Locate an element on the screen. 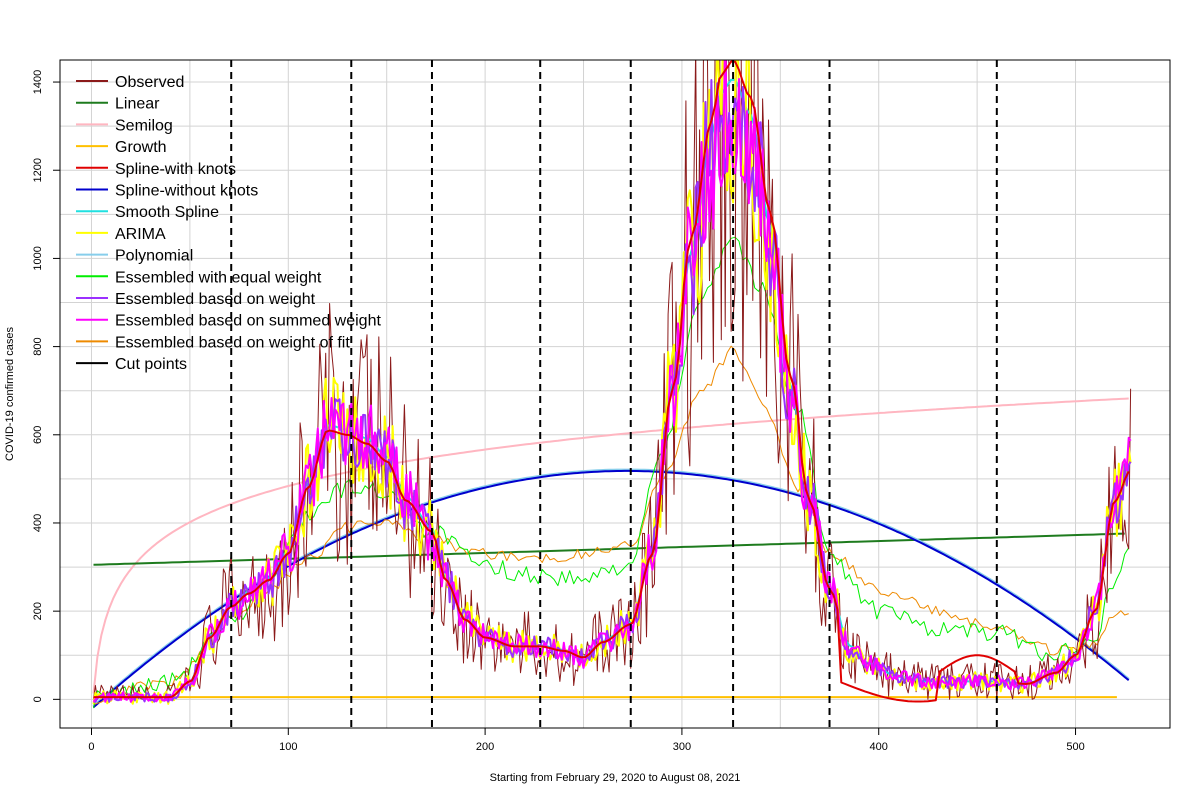 The width and height of the screenshot is (1200, 800). legend-label-growth: Growth is located at coordinates (141, 147).